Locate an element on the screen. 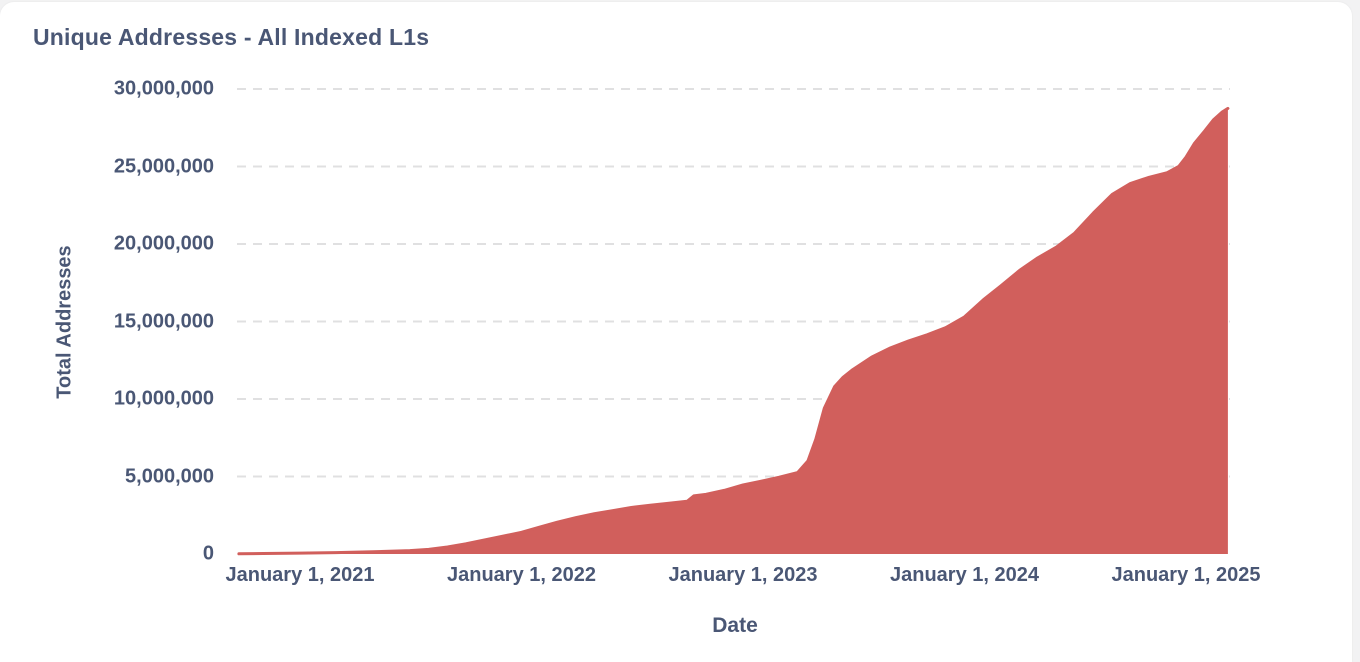  x-tick-label: January 1, 2024 is located at coordinates (964, 575).